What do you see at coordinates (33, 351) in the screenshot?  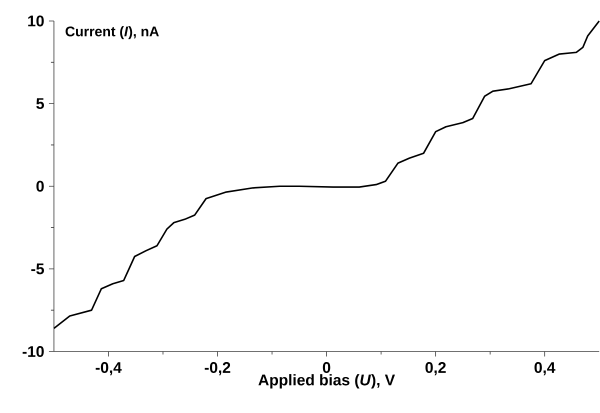 I see `y-tick-label: -10` at bounding box center [33, 351].